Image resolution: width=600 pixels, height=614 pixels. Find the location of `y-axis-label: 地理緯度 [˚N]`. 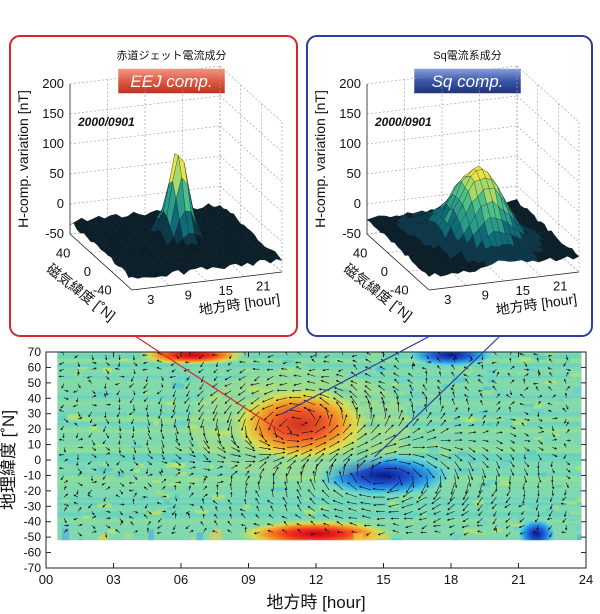

y-axis-label: 地理緯度 [˚N] is located at coordinates (9, 460).